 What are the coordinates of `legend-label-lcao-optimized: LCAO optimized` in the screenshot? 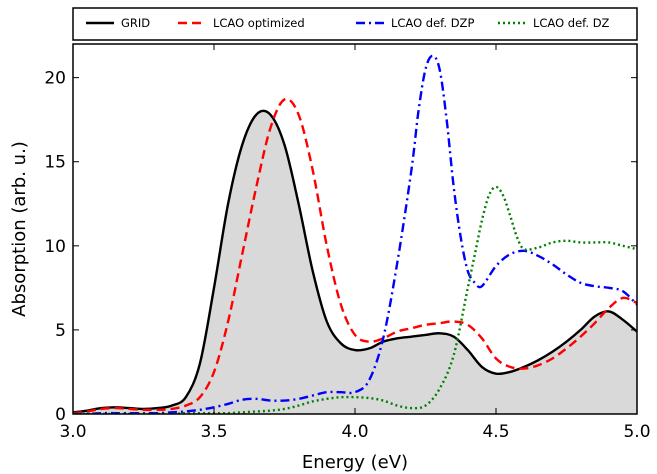 It's located at (259, 23).